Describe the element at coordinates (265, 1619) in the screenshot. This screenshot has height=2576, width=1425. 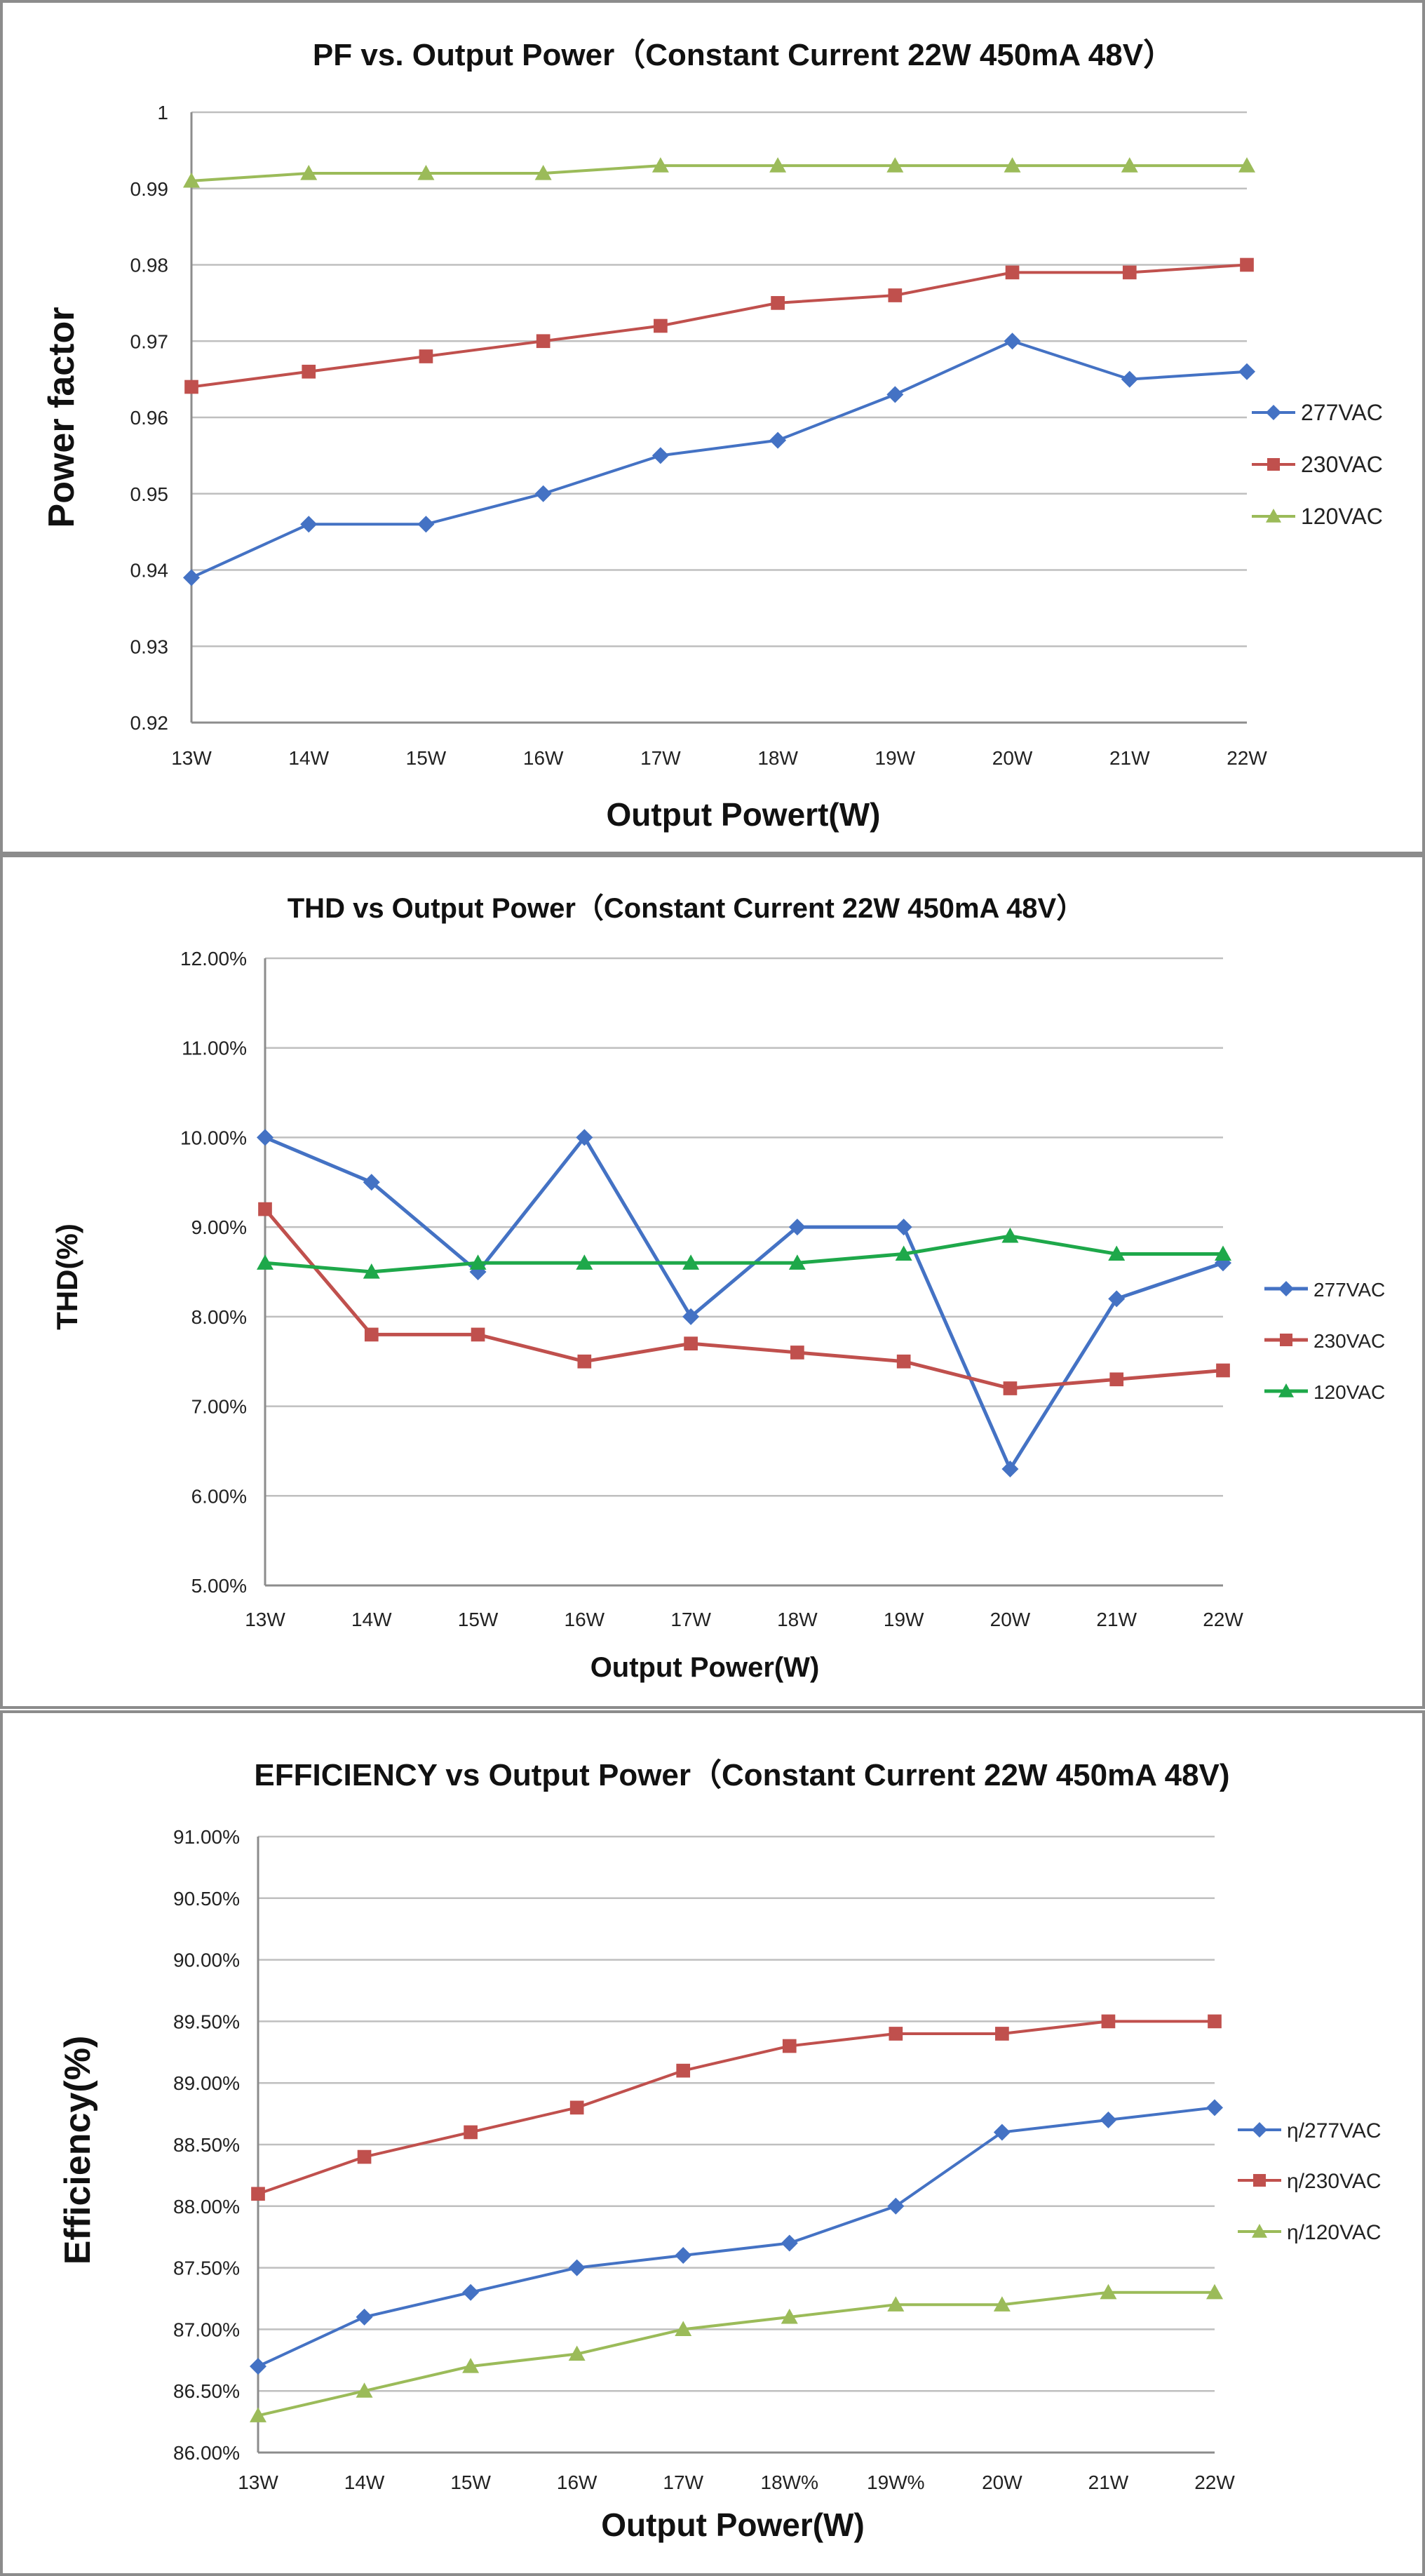
I see `x-tick-label: 13W` at that location.